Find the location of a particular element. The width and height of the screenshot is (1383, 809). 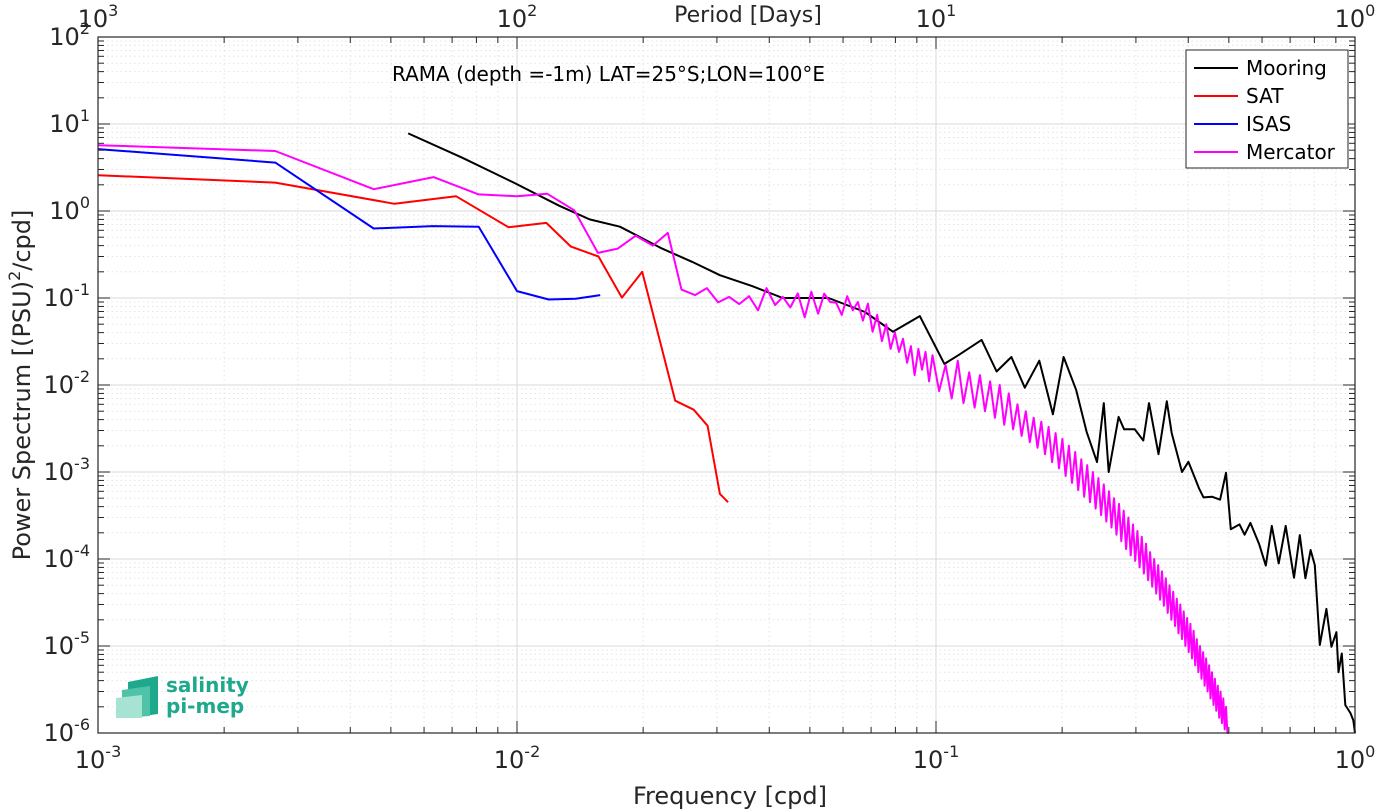

x-tick-label: 10⁻¹ is located at coordinates (936, 758).